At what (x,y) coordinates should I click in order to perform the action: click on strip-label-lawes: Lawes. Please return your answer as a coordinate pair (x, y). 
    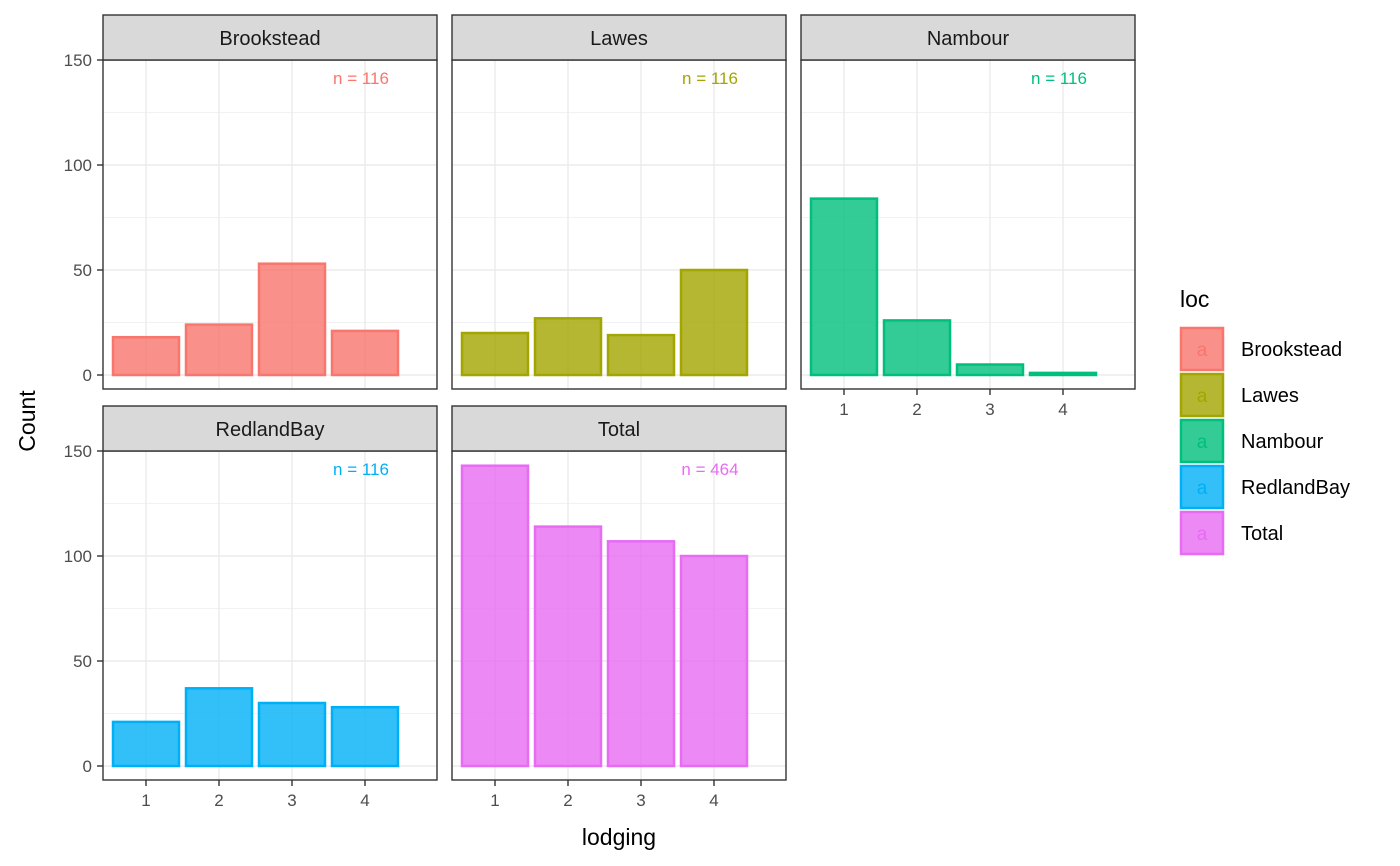
    Looking at the image, I should click on (619, 39).